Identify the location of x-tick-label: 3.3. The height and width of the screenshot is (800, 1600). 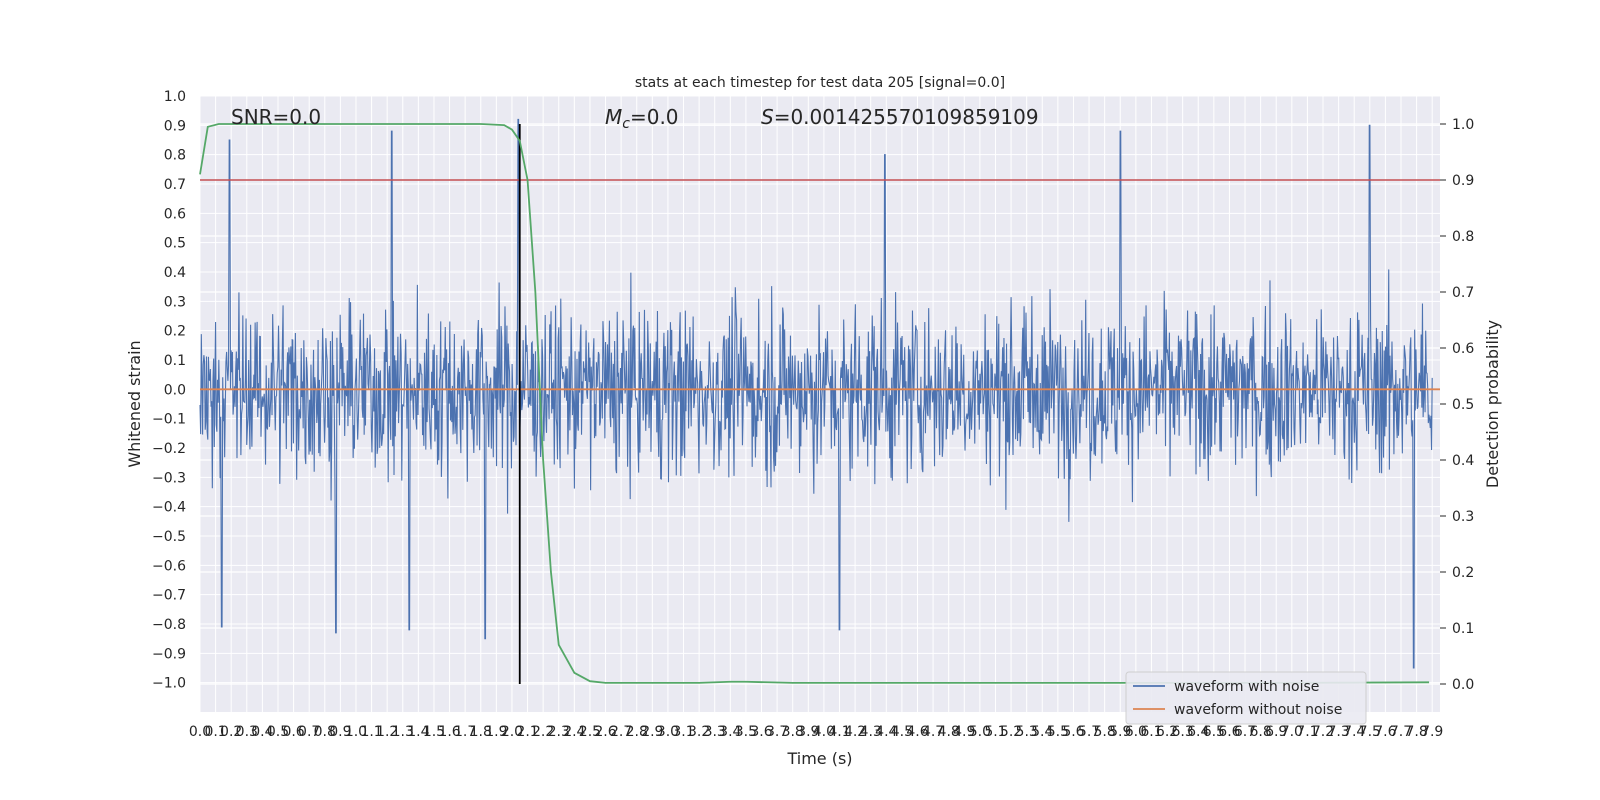
(715, 732).